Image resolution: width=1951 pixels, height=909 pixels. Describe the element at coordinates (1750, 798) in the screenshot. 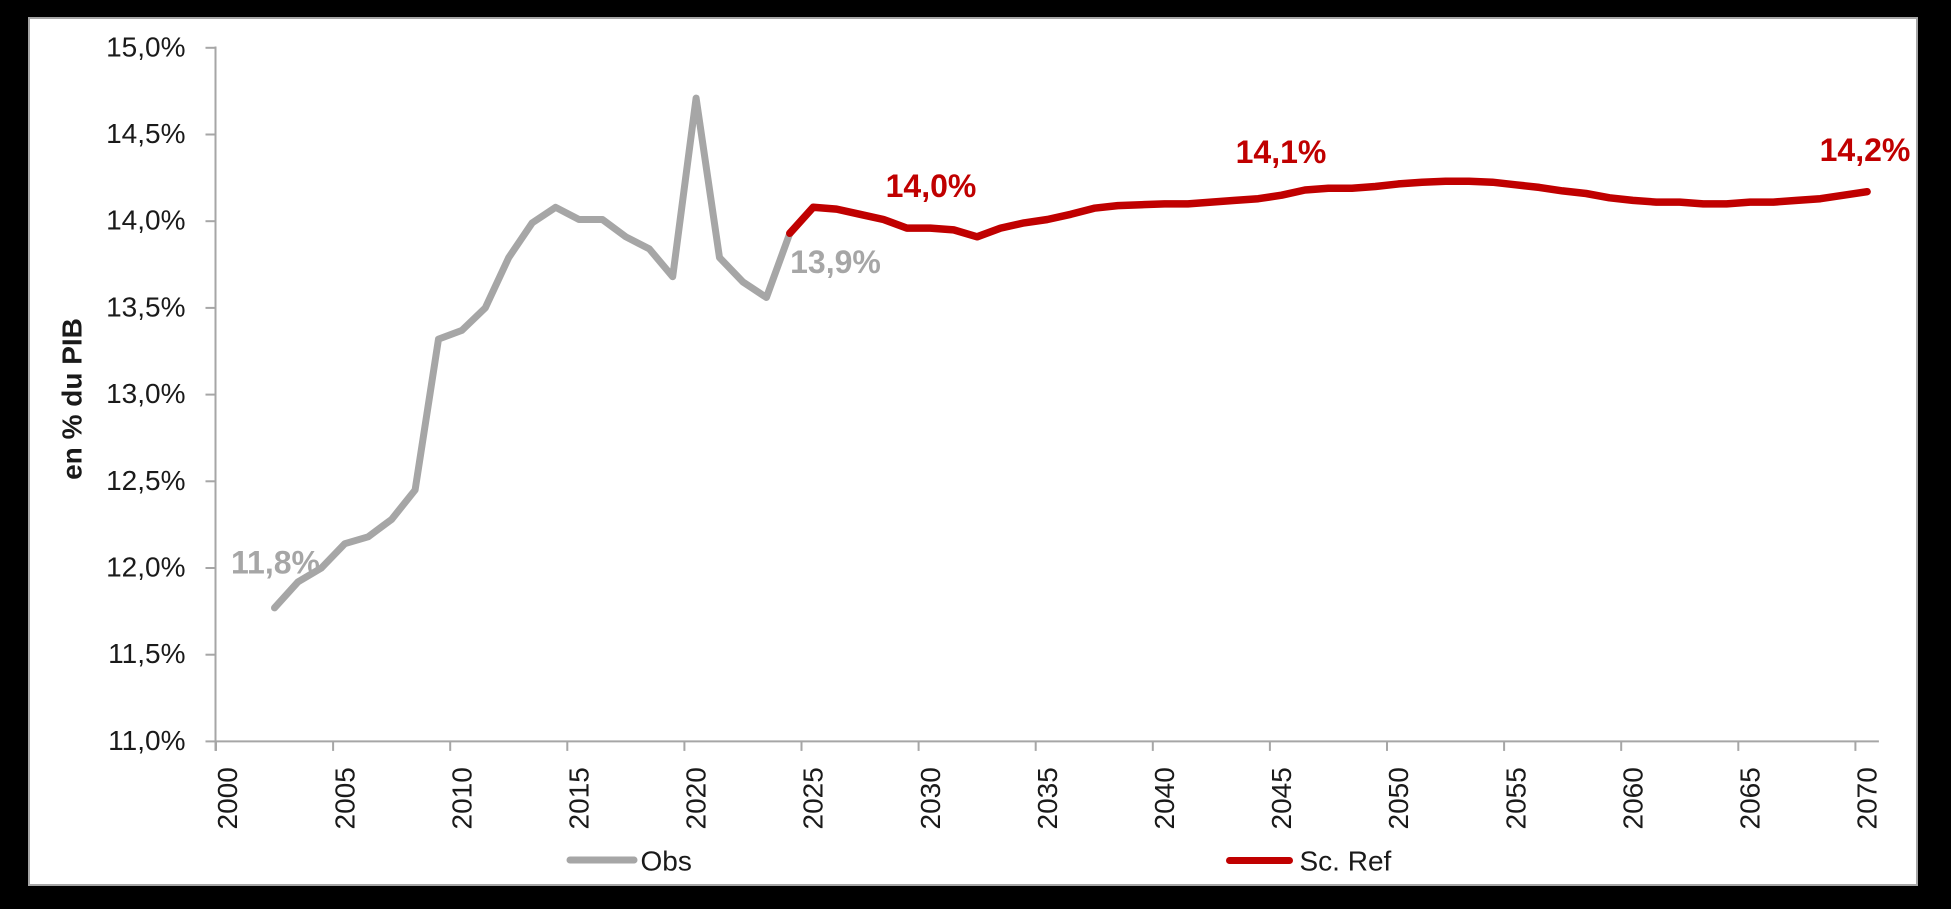

I see `svg-text: 2065` at that location.